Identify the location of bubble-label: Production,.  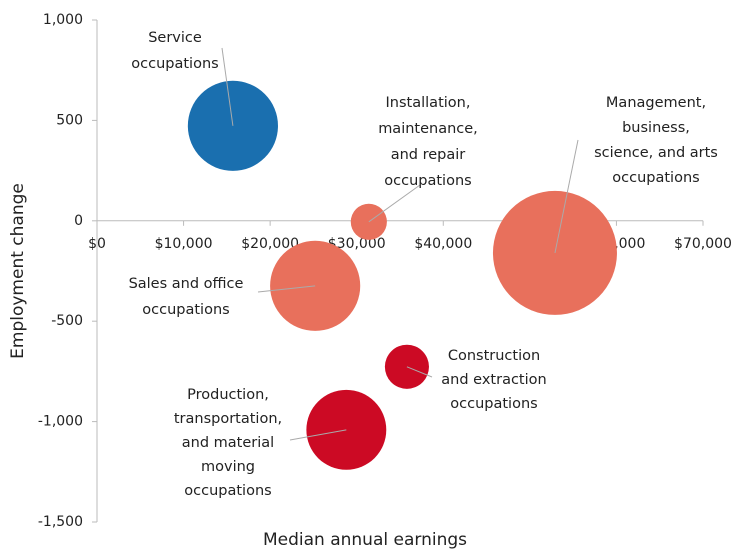
(228, 395).